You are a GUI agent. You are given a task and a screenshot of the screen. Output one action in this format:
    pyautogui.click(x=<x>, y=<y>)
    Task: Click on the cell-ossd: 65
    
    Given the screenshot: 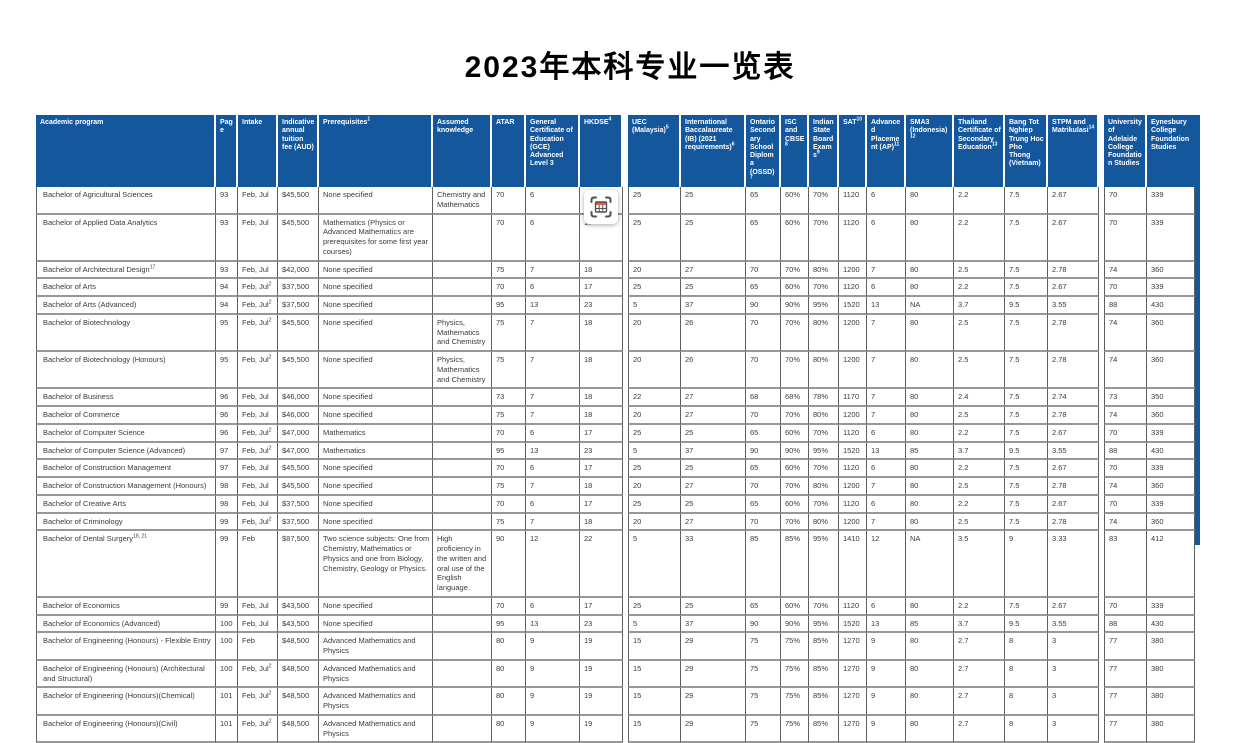 What is the action you would take?
    pyautogui.click(x=763, y=288)
    